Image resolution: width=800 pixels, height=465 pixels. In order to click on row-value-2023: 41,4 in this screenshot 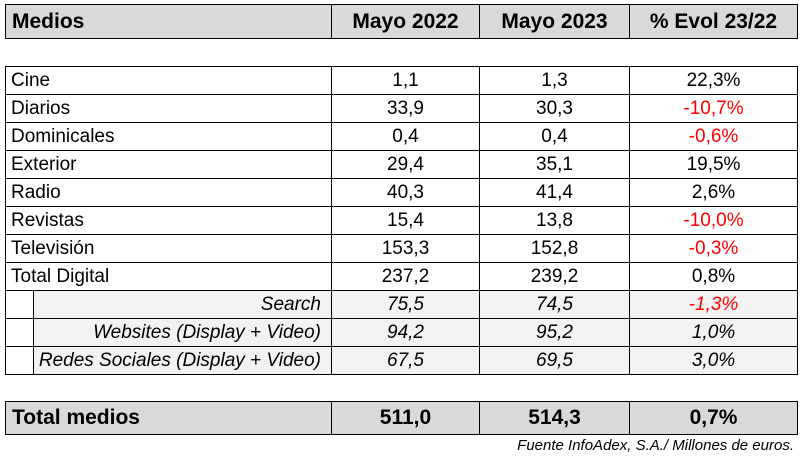, I will do `click(554, 192)`.